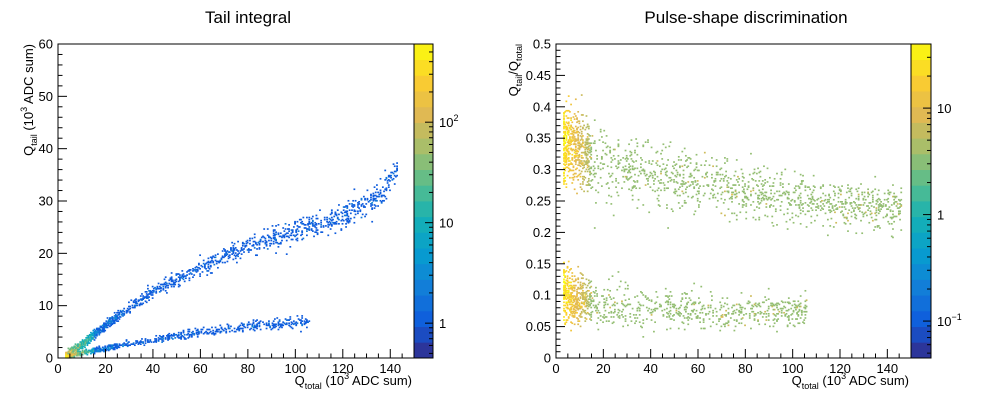 The image size is (996, 402). Describe the element at coordinates (153, 368) in the screenshot. I see `x-tick-label: 40` at that location.